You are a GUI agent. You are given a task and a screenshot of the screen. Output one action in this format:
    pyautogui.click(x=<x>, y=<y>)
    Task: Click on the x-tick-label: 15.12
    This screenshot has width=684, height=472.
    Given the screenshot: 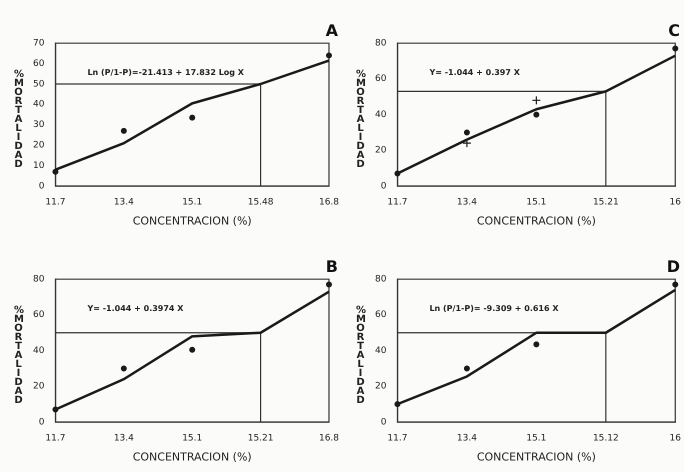 What is the action you would take?
    pyautogui.click(x=605, y=439)
    